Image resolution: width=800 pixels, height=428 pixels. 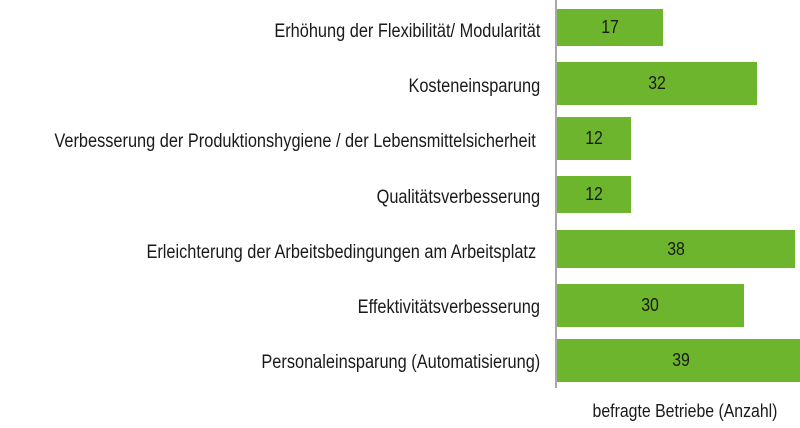 I want to click on bar-working-conditions: 38, so click(x=676, y=249).